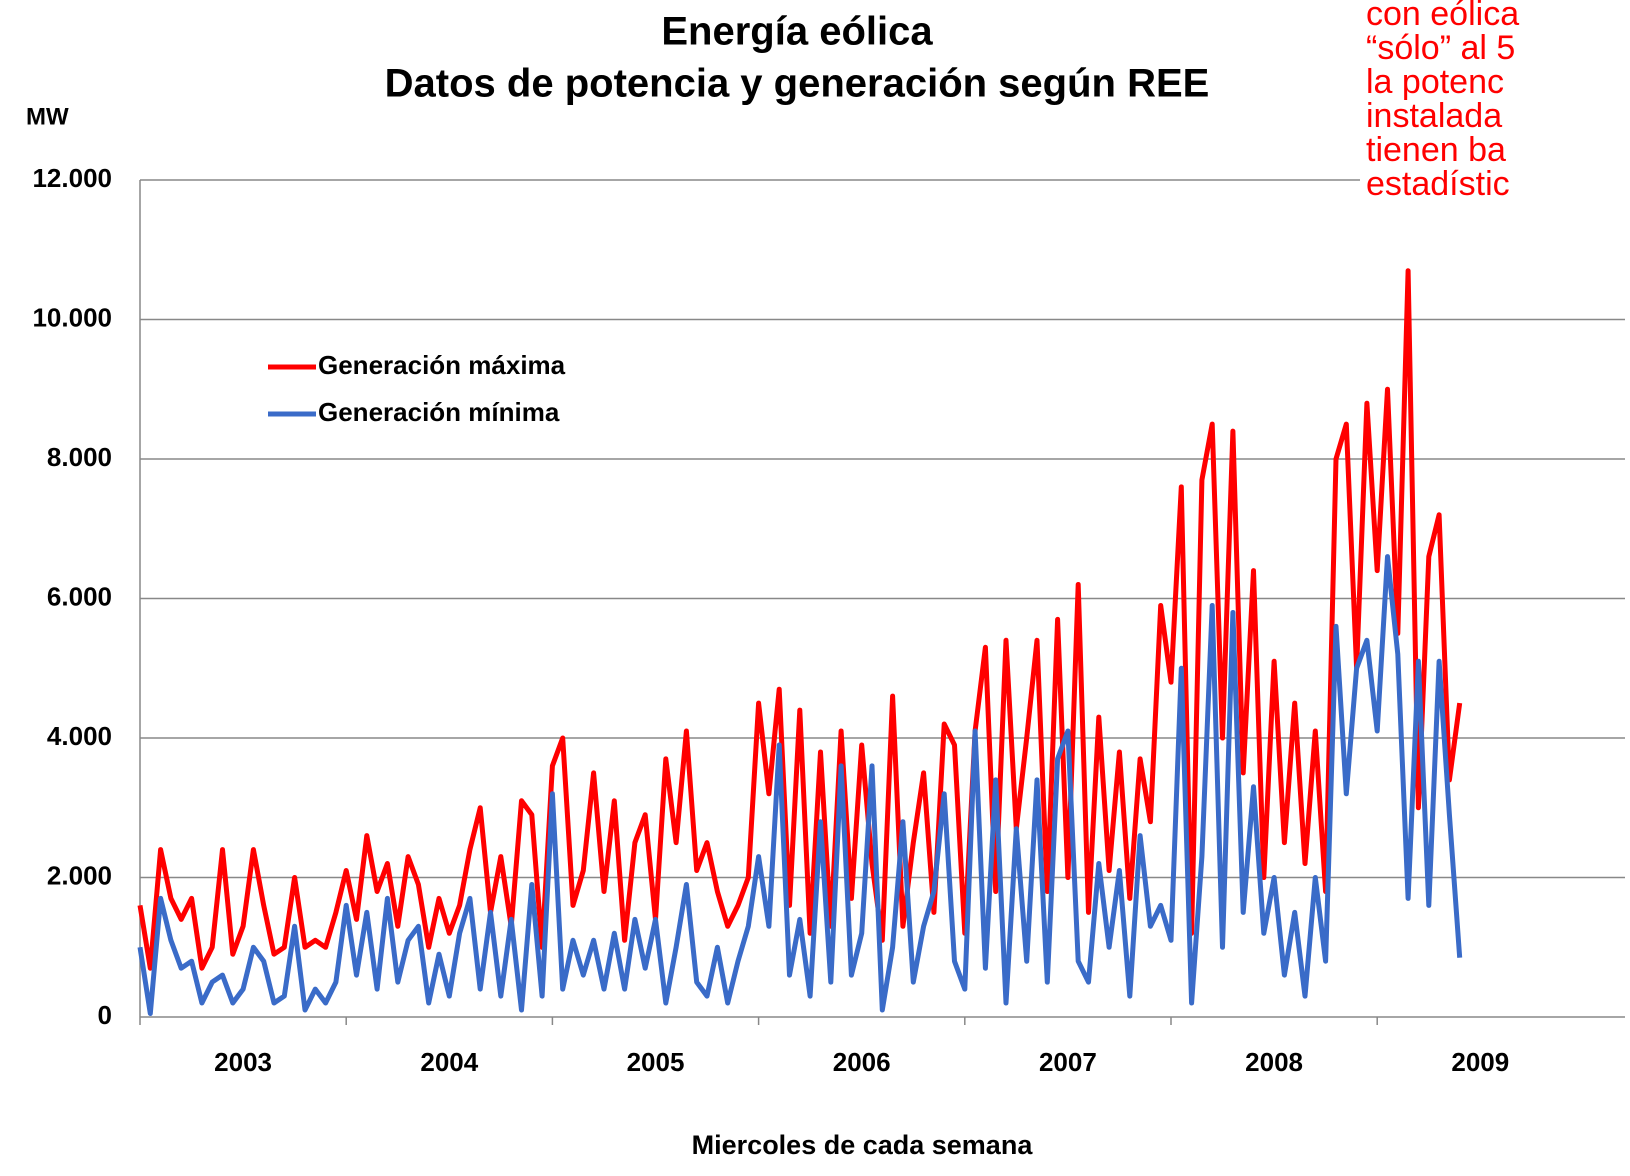 This screenshot has height=1176, width=1630. I want to click on annotation-background, so click(1495, 111).